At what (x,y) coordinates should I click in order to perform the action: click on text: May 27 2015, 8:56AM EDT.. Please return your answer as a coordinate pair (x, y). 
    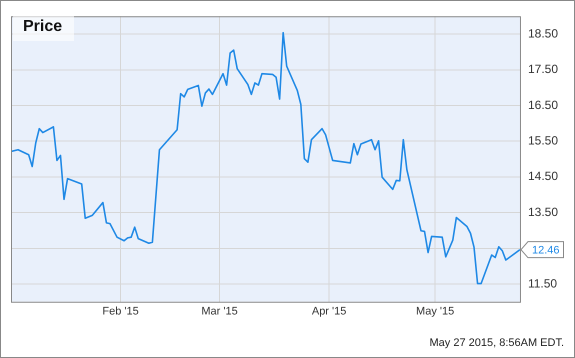
    Looking at the image, I should click on (496, 343).